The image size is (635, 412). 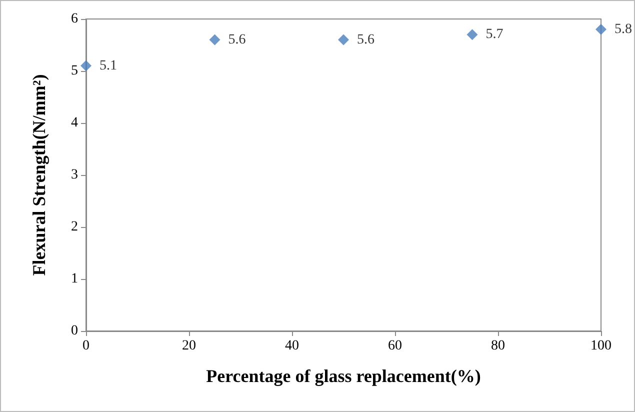 I want to click on data-label: 5.7, so click(x=495, y=34).